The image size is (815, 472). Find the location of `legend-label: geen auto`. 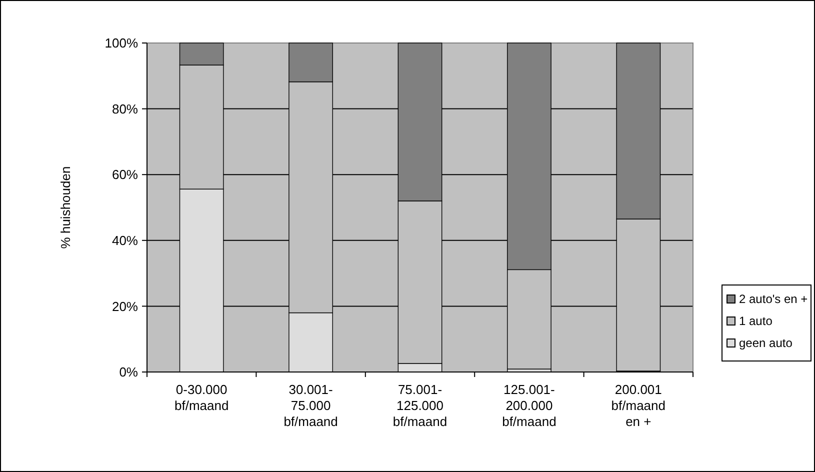

legend-label: geen auto is located at coordinates (766, 343).